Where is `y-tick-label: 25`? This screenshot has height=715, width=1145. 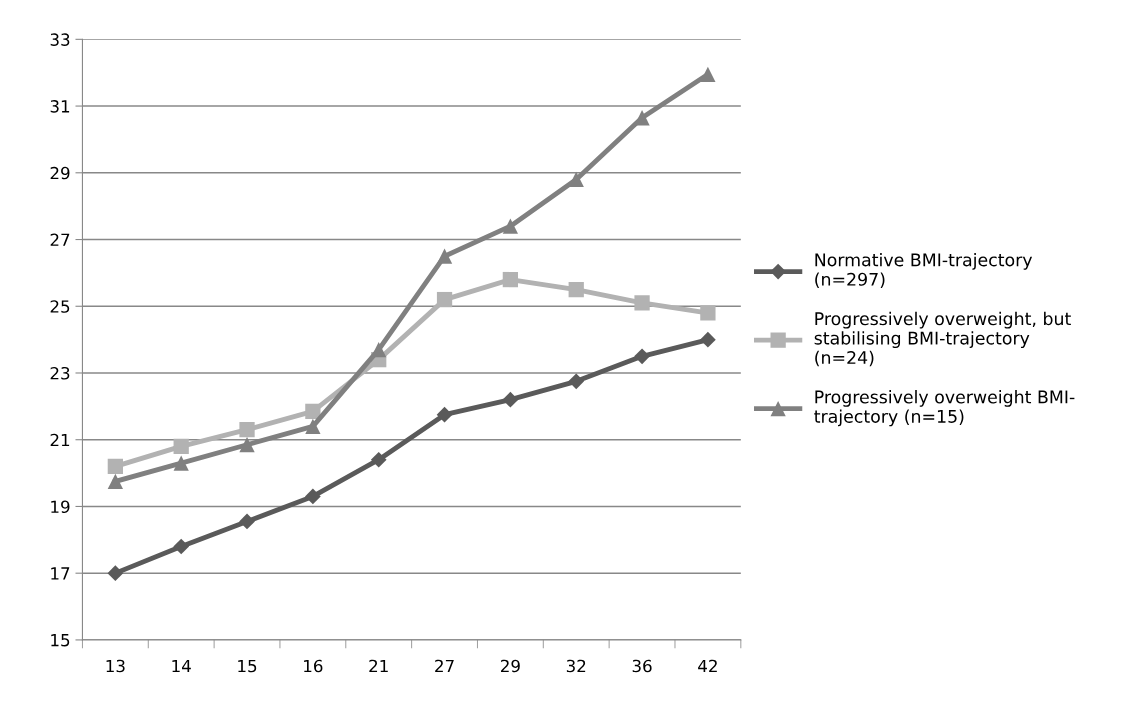 y-tick-label: 25 is located at coordinates (60, 306).